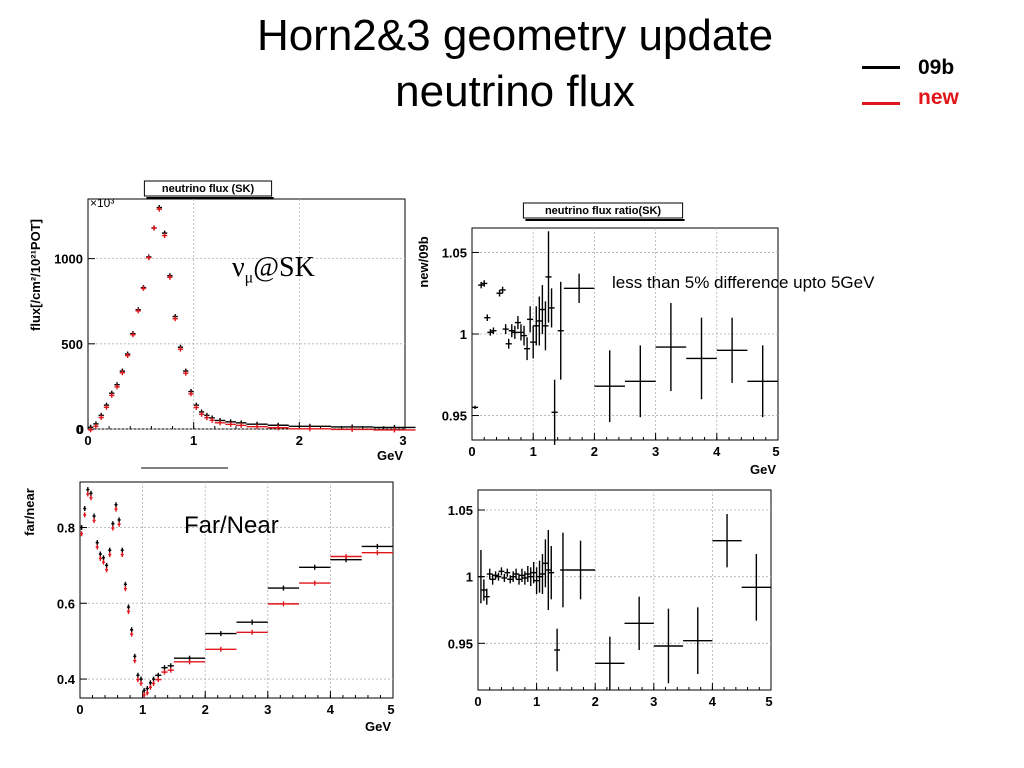 The image size is (1024, 768). I want to click on y-tick-label: 500, so click(72, 344).